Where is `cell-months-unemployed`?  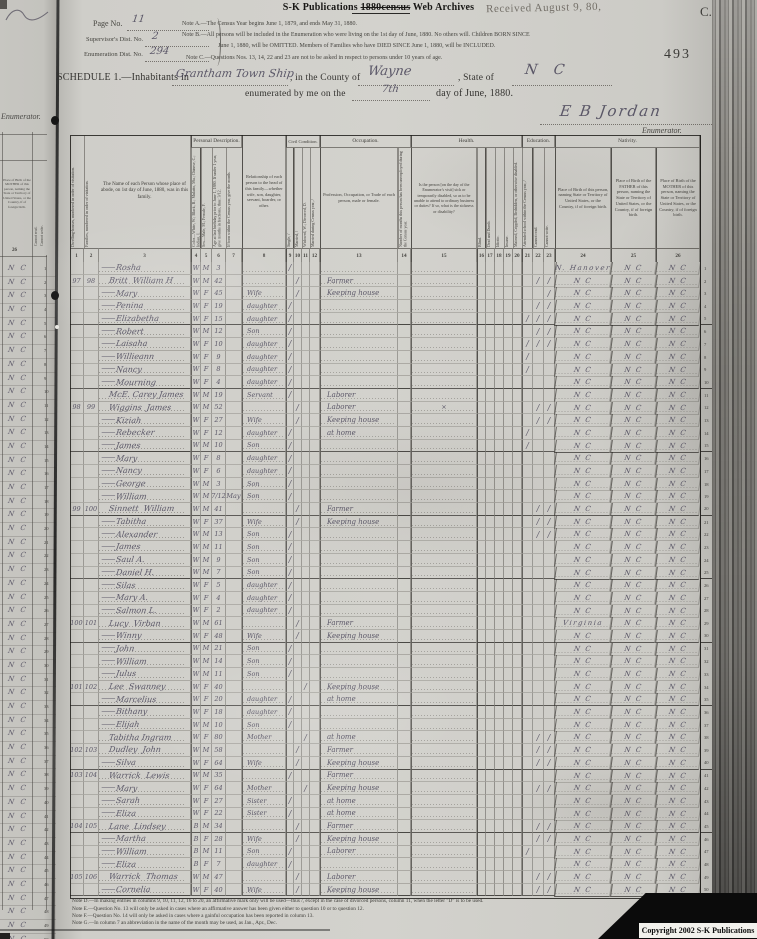
cell-months-unemployed is located at coordinates (404, 890).